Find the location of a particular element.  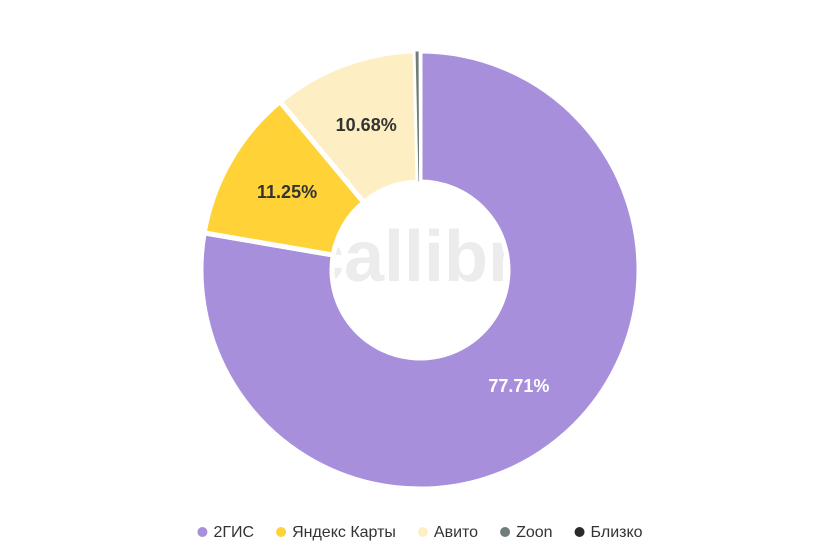

data-label: 11.25% is located at coordinates (287, 192).